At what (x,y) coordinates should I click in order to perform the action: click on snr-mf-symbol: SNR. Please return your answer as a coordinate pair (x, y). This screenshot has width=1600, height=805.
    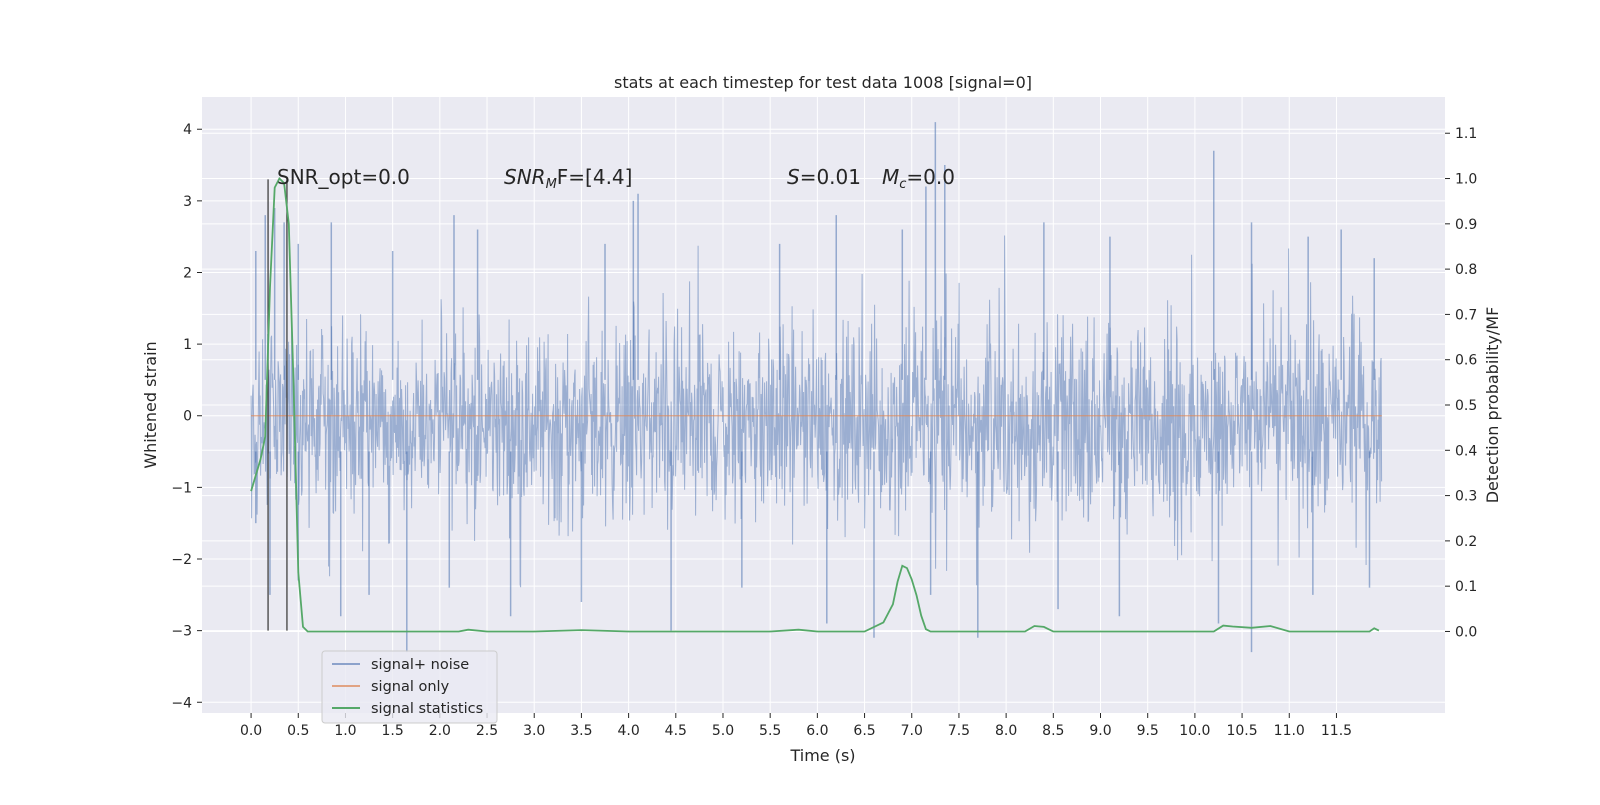
    Looking at the image, I should click on (525, 177).